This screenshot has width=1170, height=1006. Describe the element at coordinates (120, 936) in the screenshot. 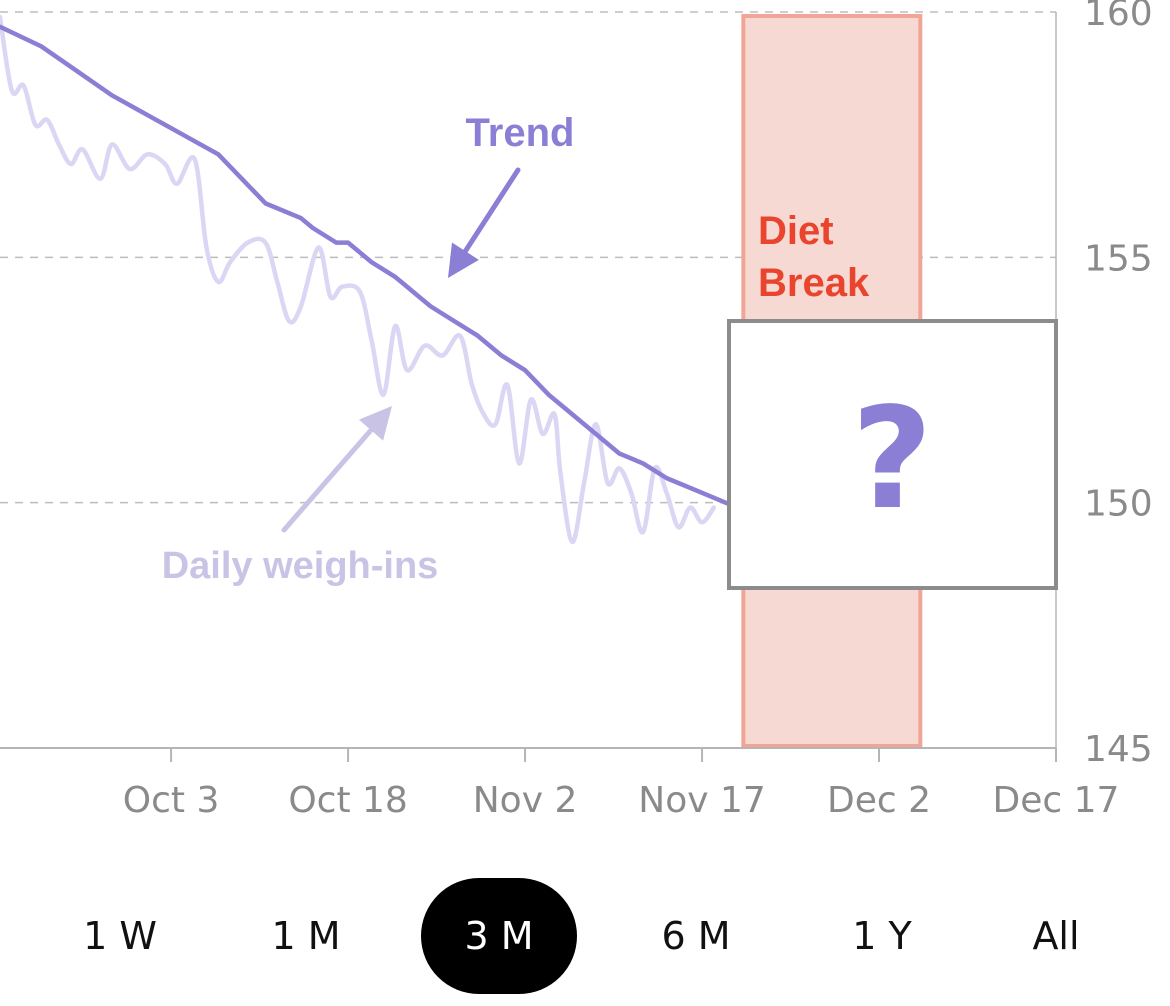

I see `range-1w-button: 1 W` at that location.